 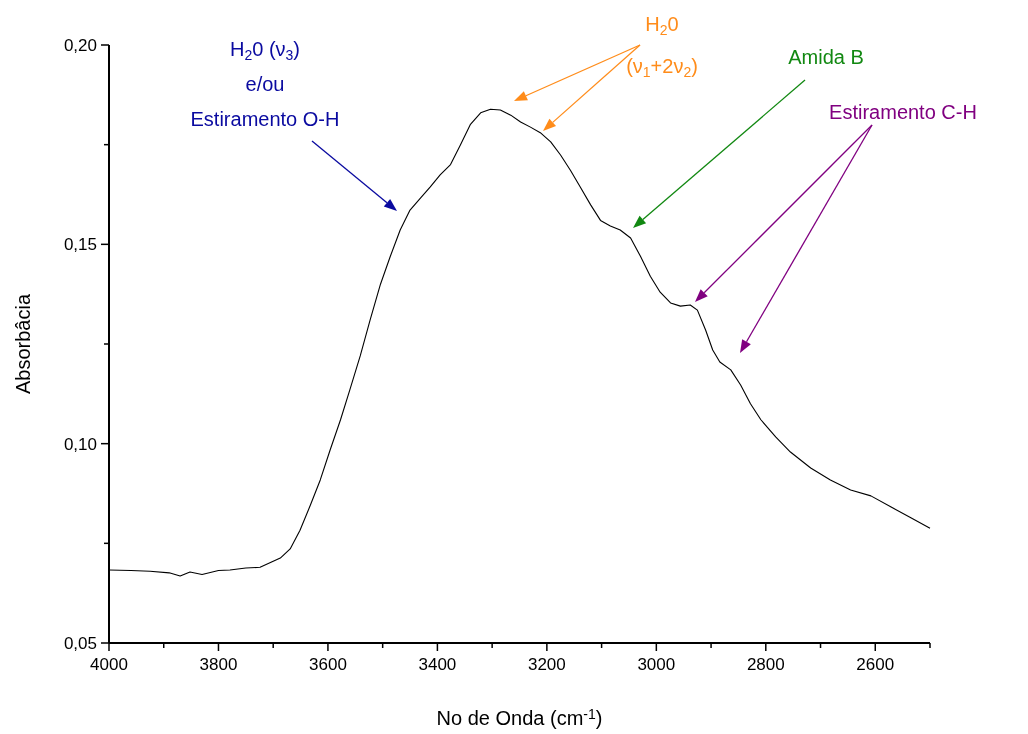 What do you see at coordinates (903, 112) in the screenshot?
I see `annotation: Estiramento C-H` at bounding box center [903, 112].